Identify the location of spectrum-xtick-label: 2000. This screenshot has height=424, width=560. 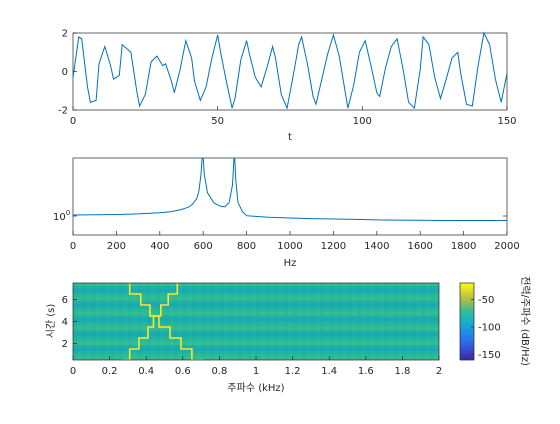
(506, 246).